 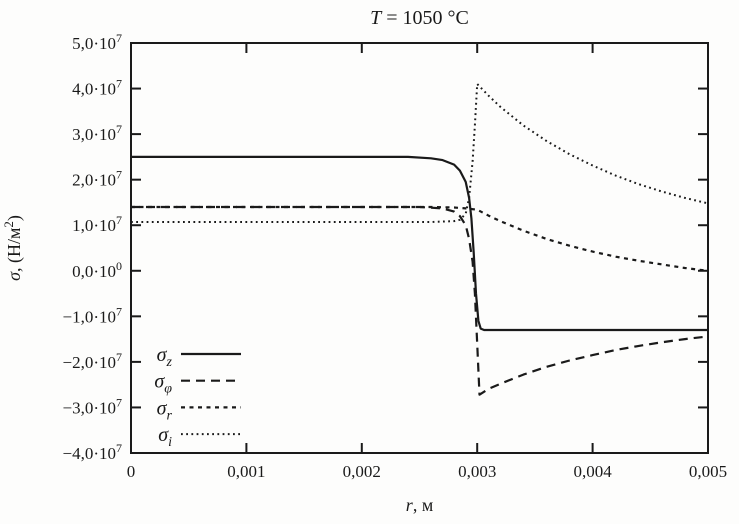 What do you see at coordinates (93, 361) in the screenshot?
I see `y-tick-label: −2,0·10⁷` at bounding box center [93, 361].